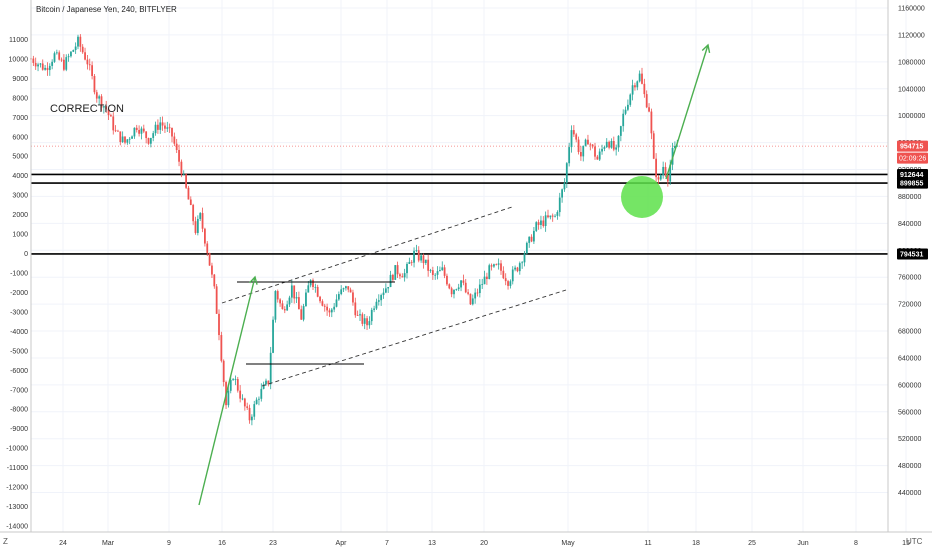 The height and width of the screenshot is (555, 932). Describe the element at coordinates (20, 196) in the screenshot. I see `left-axis-tick-label: 3000` at that location.